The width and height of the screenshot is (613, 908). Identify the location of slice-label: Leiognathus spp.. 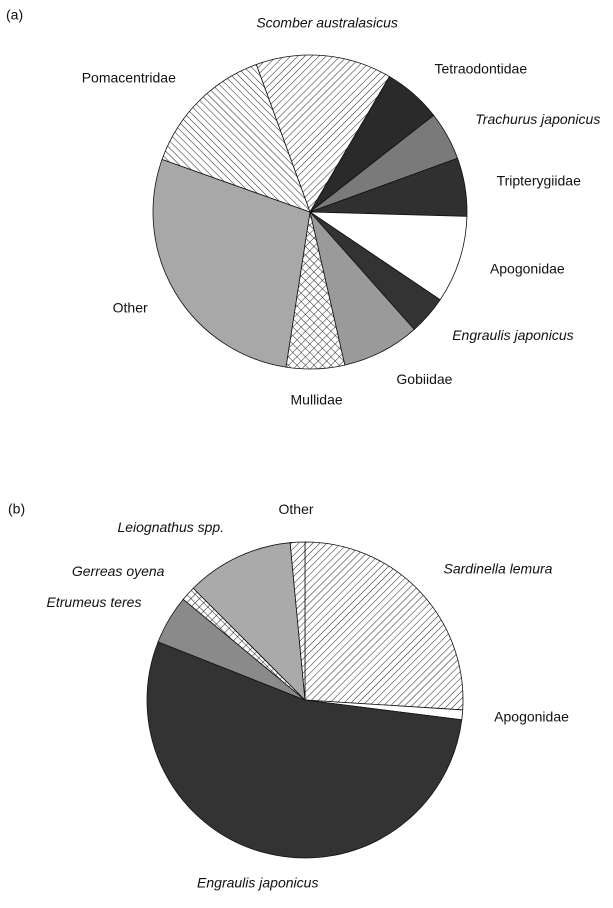
(170, 527).